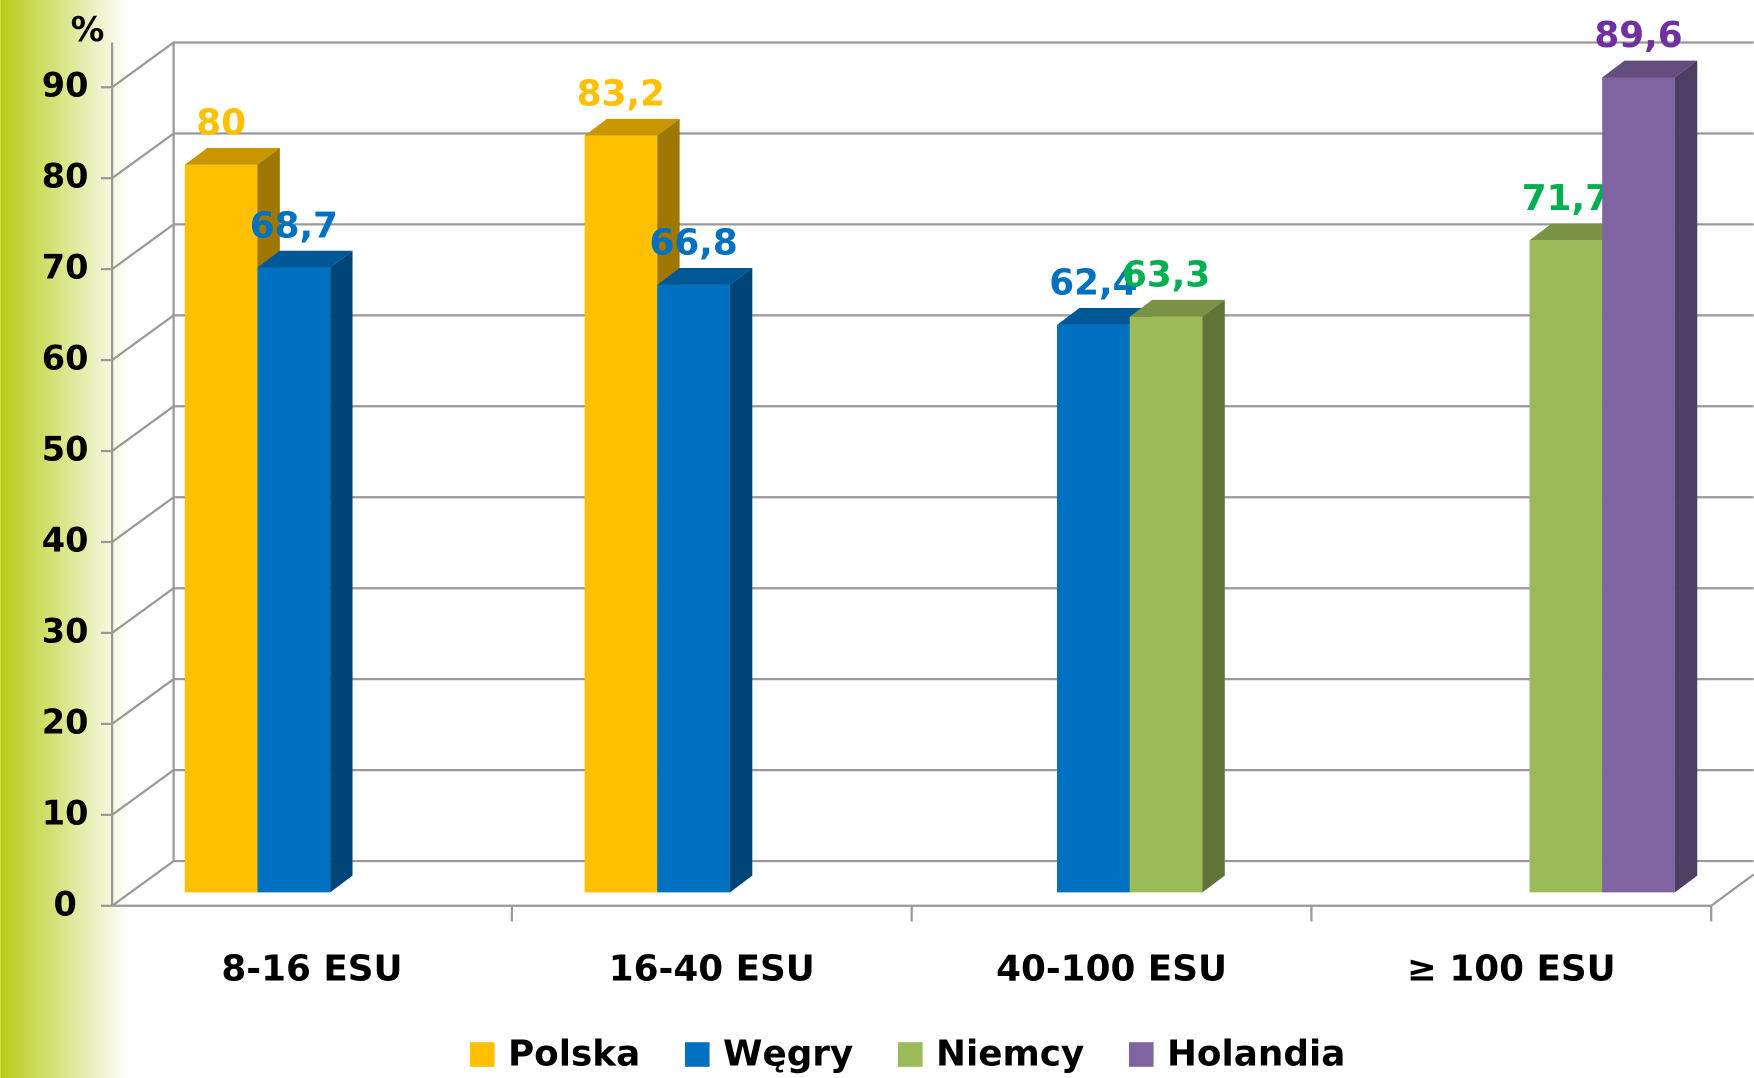 The height and width of the screenshot is (1078, 1754). I want to click on y-tick-label: 40, so click(65, 539).